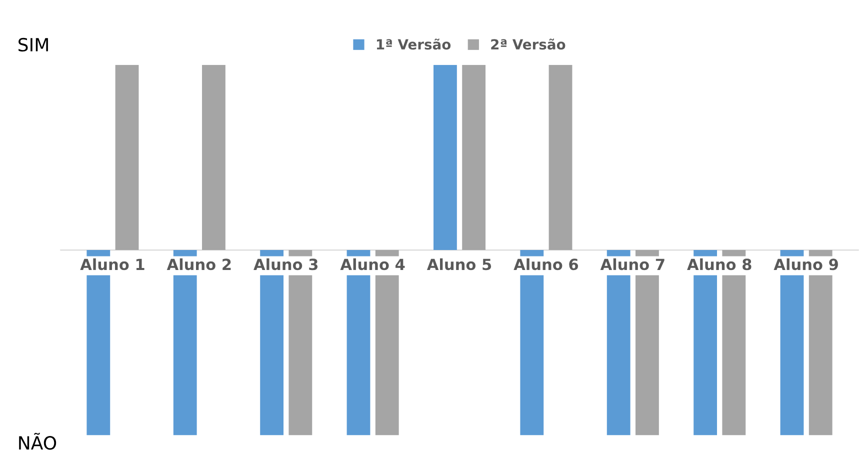 The image size is (867, 463). I want to click on x-tick-label: Aluno 3, so click(286, 264).